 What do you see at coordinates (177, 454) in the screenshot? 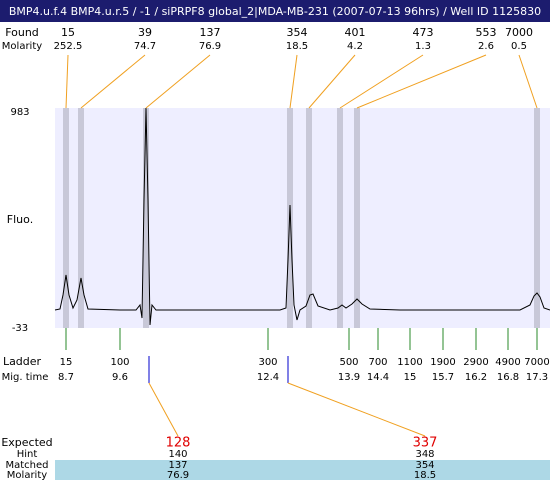
I see `hint-size: 140` at bounding box center [177, 454].